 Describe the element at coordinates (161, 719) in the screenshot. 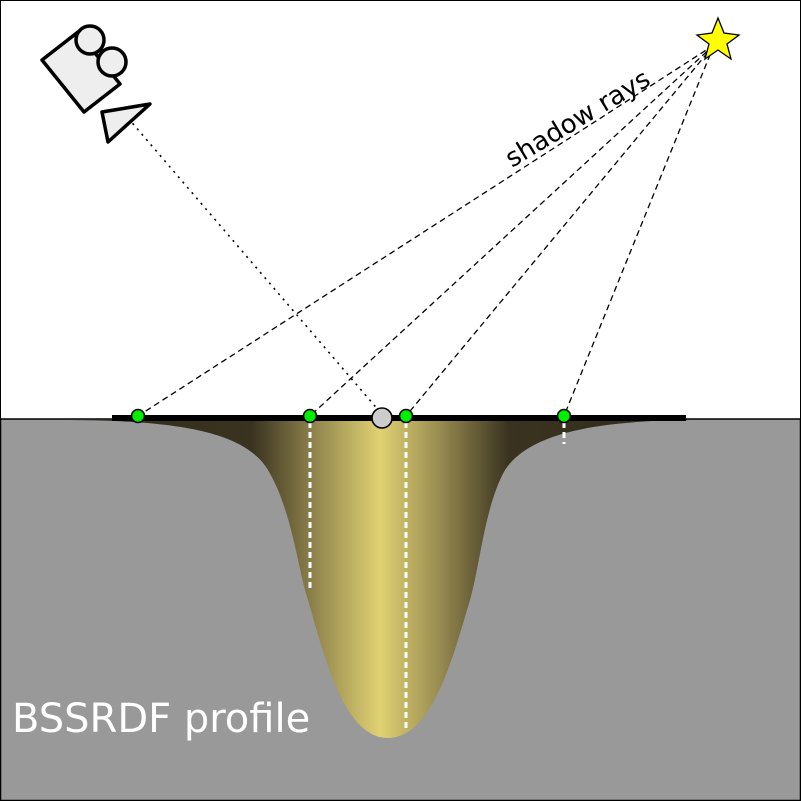

I see `profile-label: BSSRDF profile` at that location.